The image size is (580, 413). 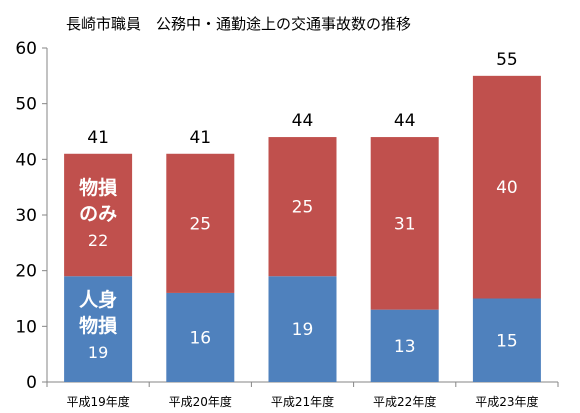 What do you see at coordinates (98, 352) in the screenshot?
I see `personal-inline-value: 19` at bounding box center [98, 352].